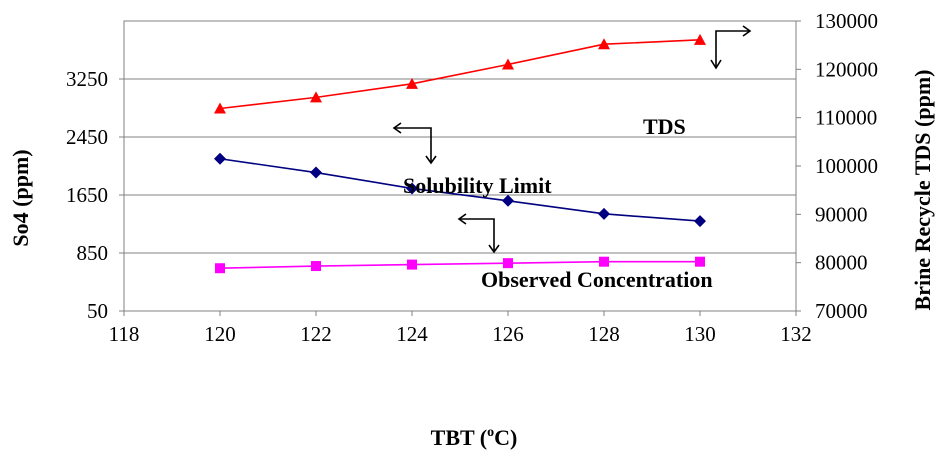  I want to click on y-left-tick-label: 50, so click(97, 311).